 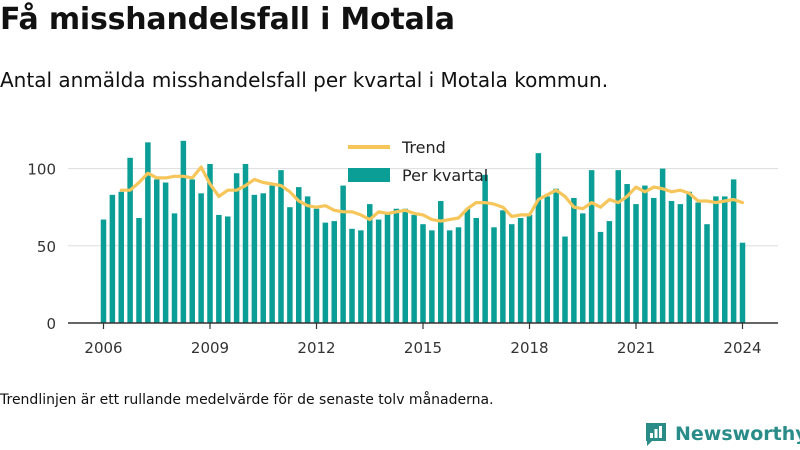 I want to click on legend-bar-swatch, so click(x=369, y=175).